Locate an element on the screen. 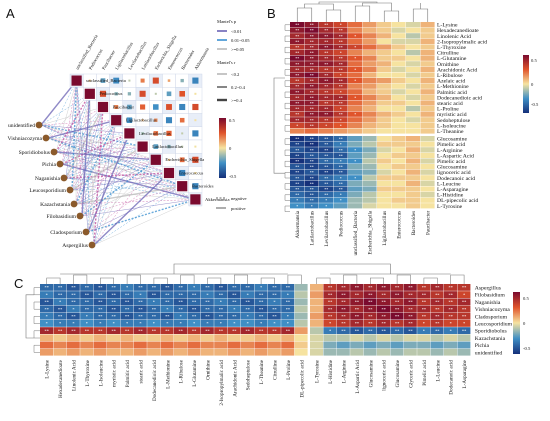 The image size is (550, 421). taxon-label: Bacteroides is located at coordinates (203, 186).